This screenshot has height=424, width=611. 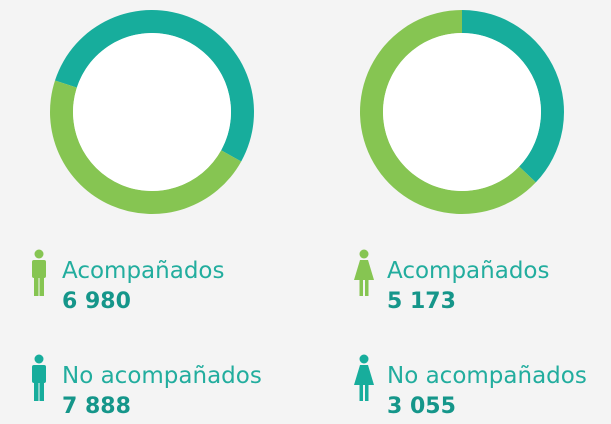 I want to click on value-label: 7 888, so click(x=96, y=406).